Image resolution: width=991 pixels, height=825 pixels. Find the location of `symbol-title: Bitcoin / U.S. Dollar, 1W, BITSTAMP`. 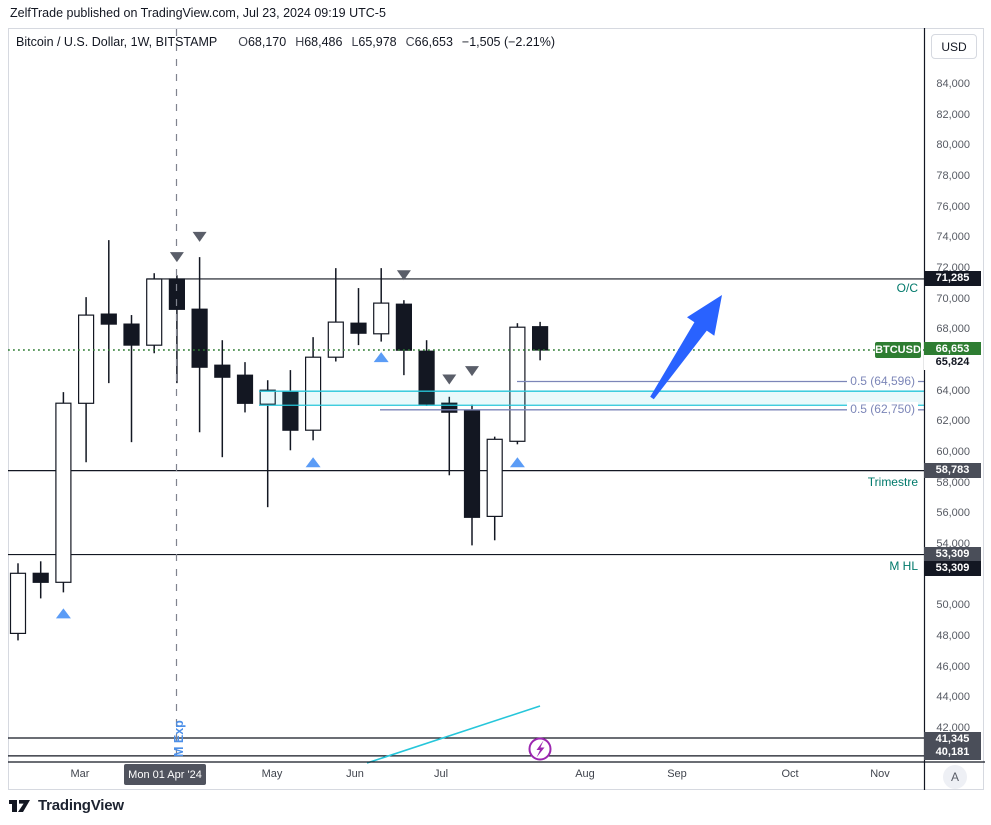

symbol-title: Bitcoin / U.S. Dollar, 1W, BITSTAMP is located at coordinates (117, 42).